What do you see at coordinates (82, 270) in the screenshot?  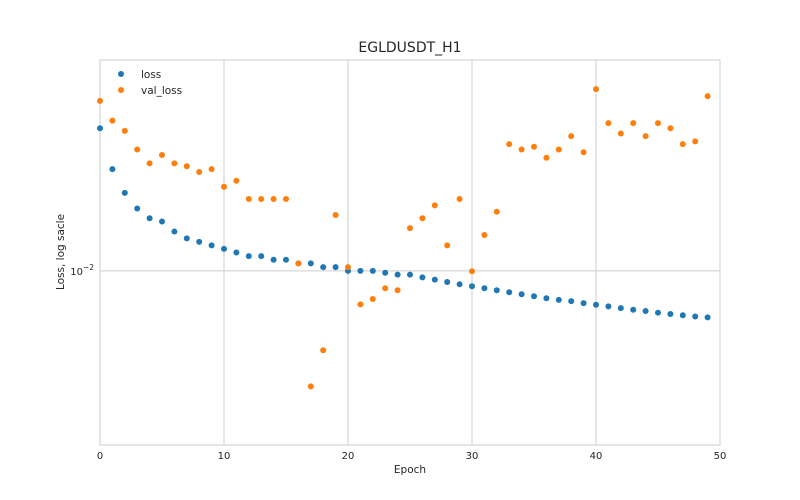 I see `y-axis-ticks: 10−2` at bounding box center [82, 270].